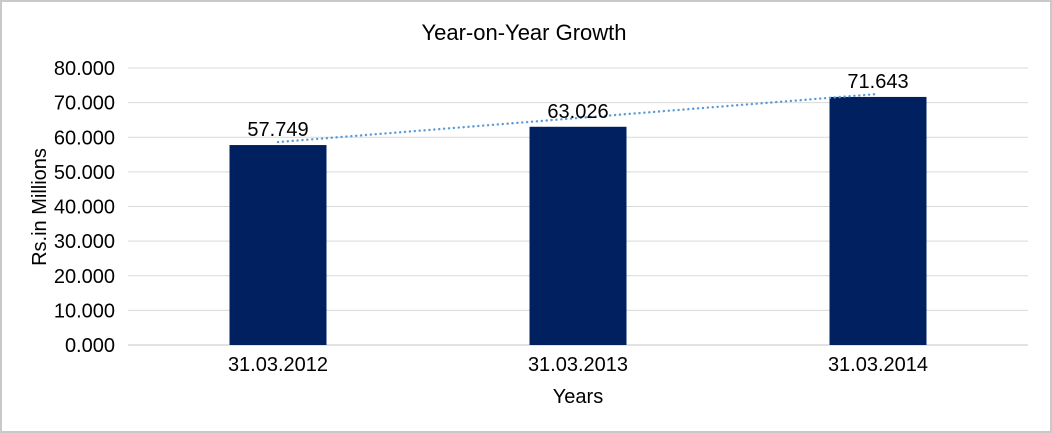 This screenshot has height=433, width=1052. I want to click on y-tick-label: 60.000, so click(84, 138).